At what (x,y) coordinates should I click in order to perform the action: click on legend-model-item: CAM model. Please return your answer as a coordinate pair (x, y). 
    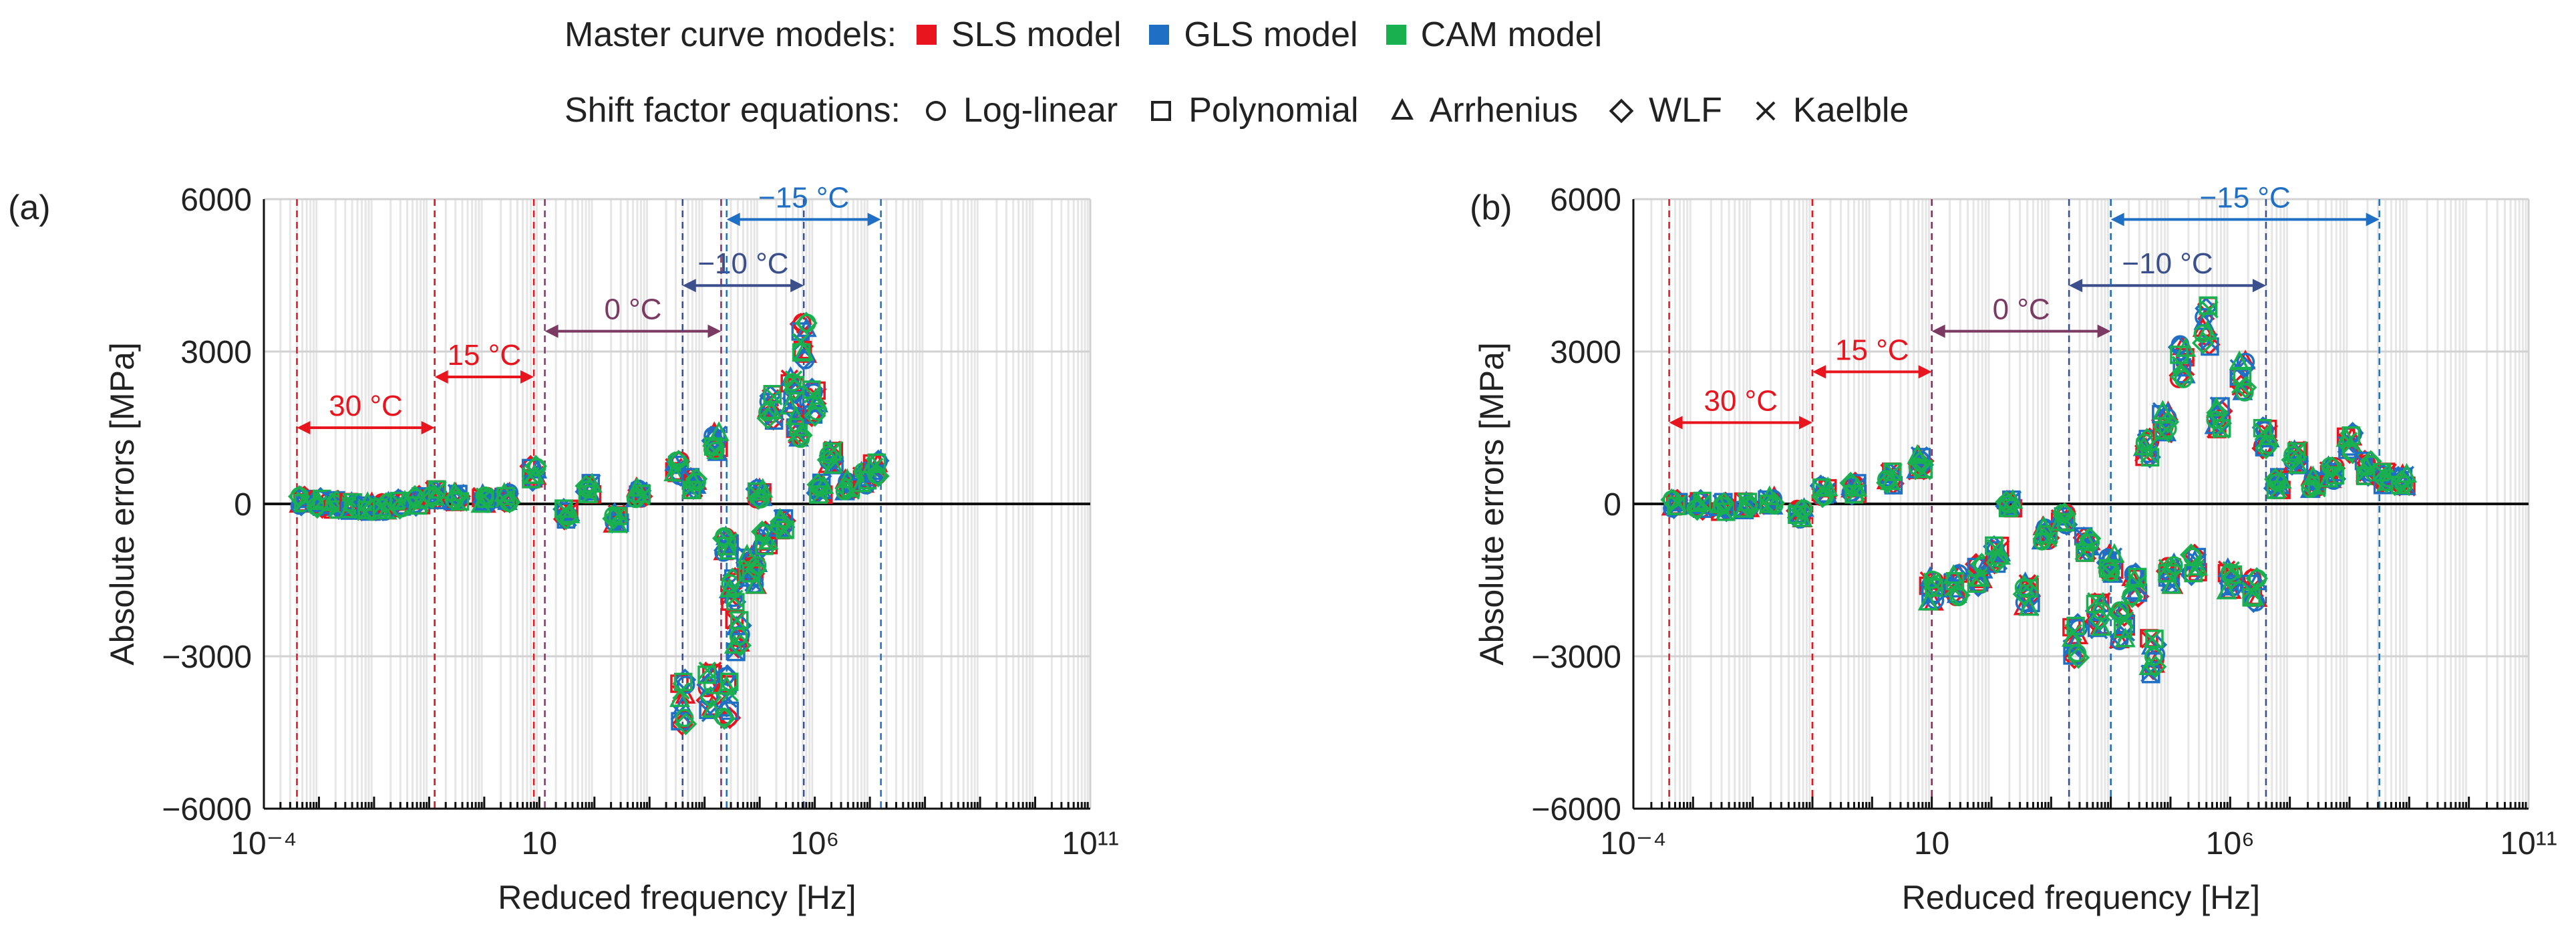
    Looking at the image, I should click on (1494, 35).